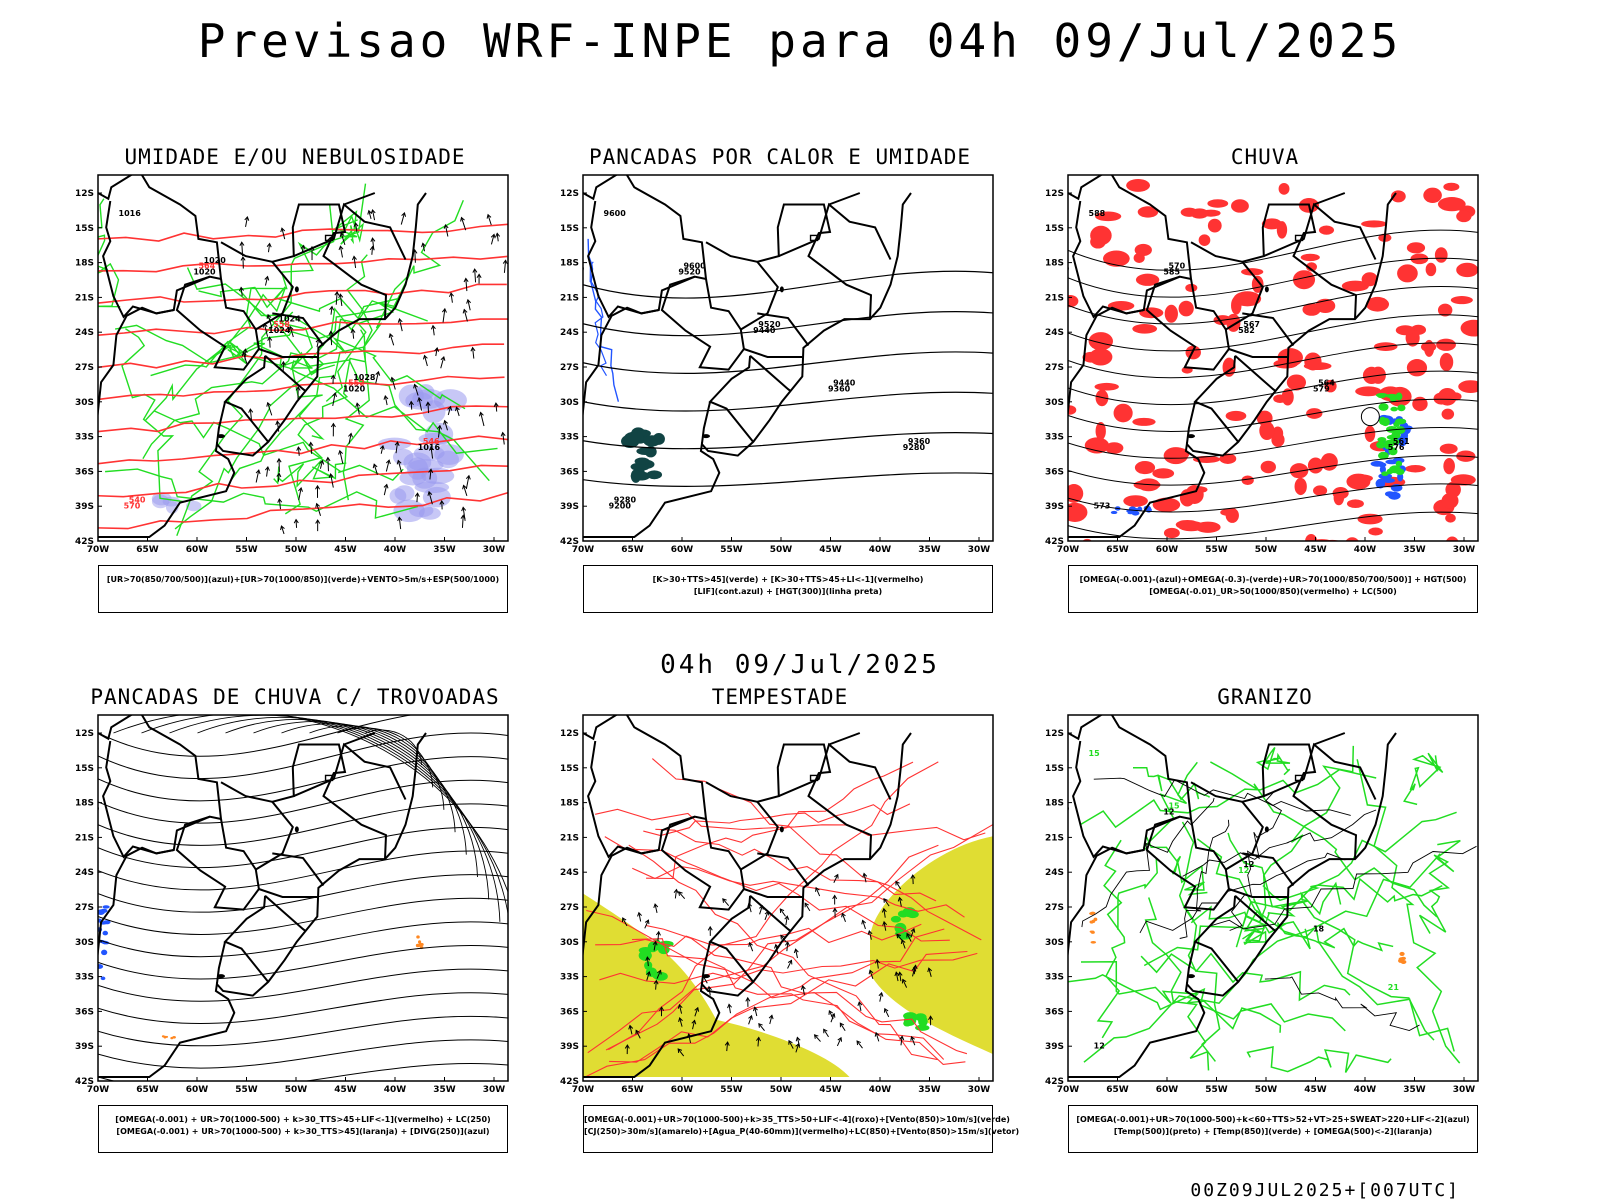 The width and height of the screenshot is (1600, 1201). Describe the element at coordinates (569, 838) in the screenshot. I see `lat-tick-label: 21S` at that location.